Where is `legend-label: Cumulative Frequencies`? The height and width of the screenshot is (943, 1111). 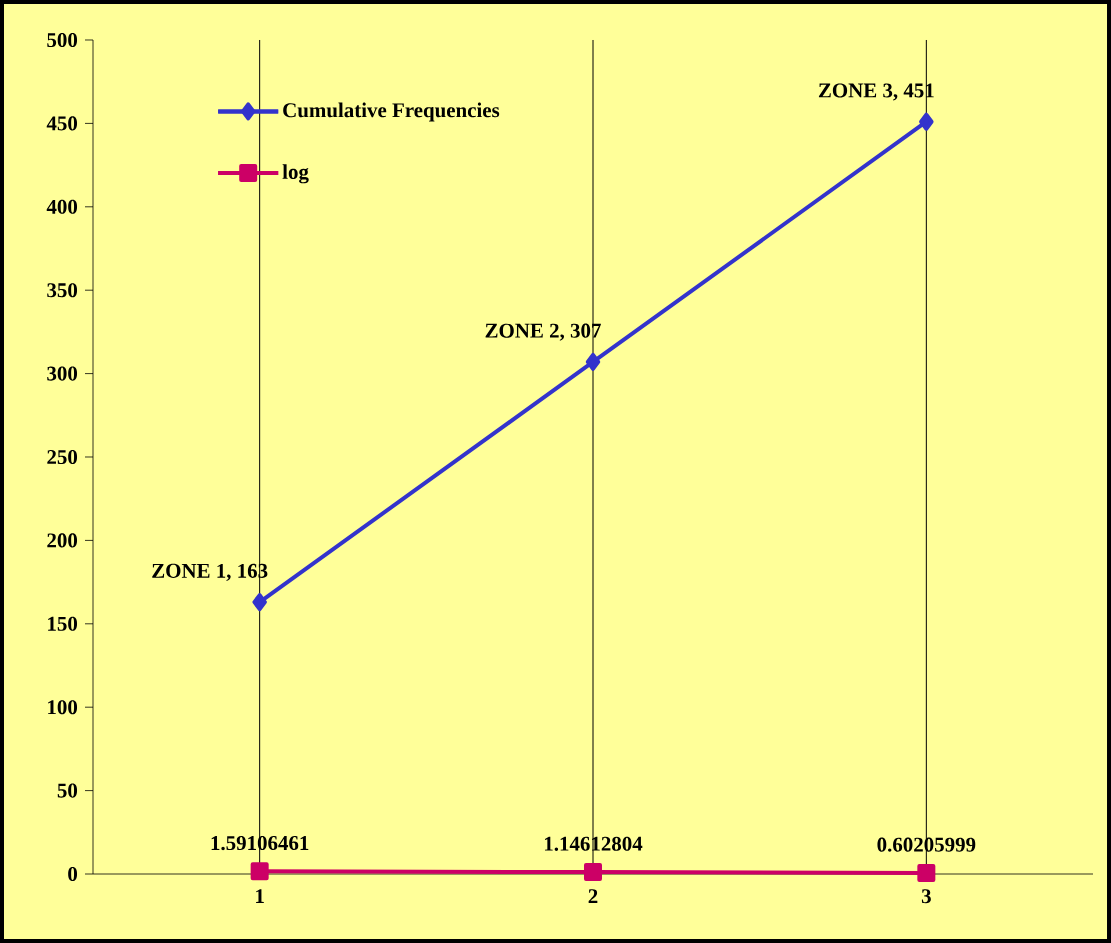 legend-label: Cumulative Frequencies is located at coordinates (391, 112).